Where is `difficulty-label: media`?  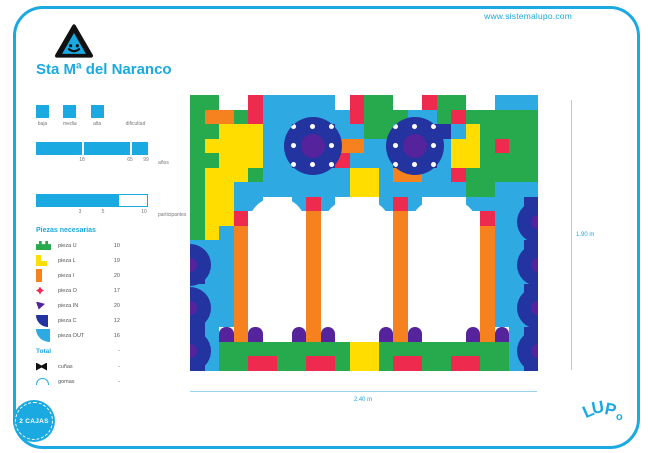 difficulty-label: media is located at coordinates (70, 124).